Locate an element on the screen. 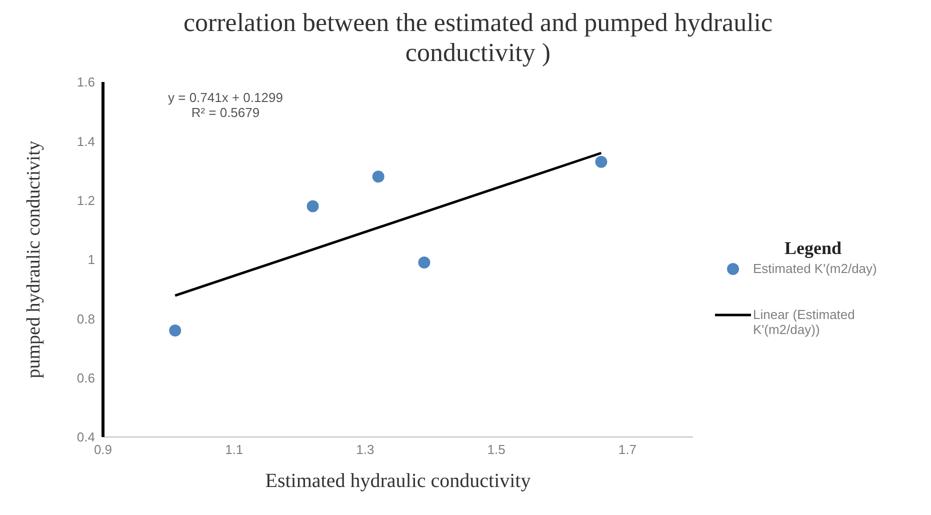 The height and width of the screenshot is (515, 931). y-tick-label: 0.8 is located at coordinates (85, 318).